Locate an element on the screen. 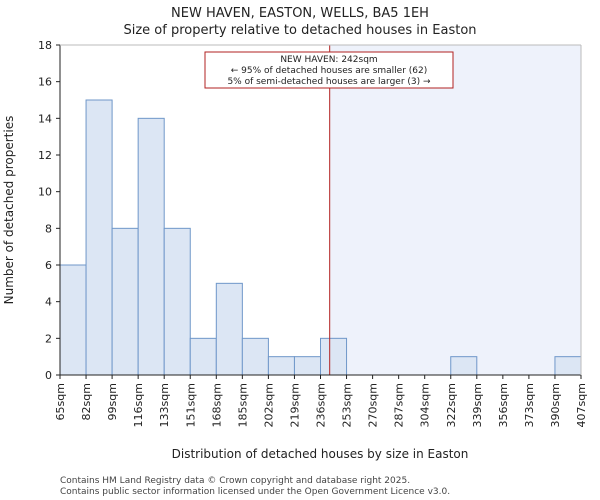  y-tick-label: 16 is located at coordinates (45, 82).